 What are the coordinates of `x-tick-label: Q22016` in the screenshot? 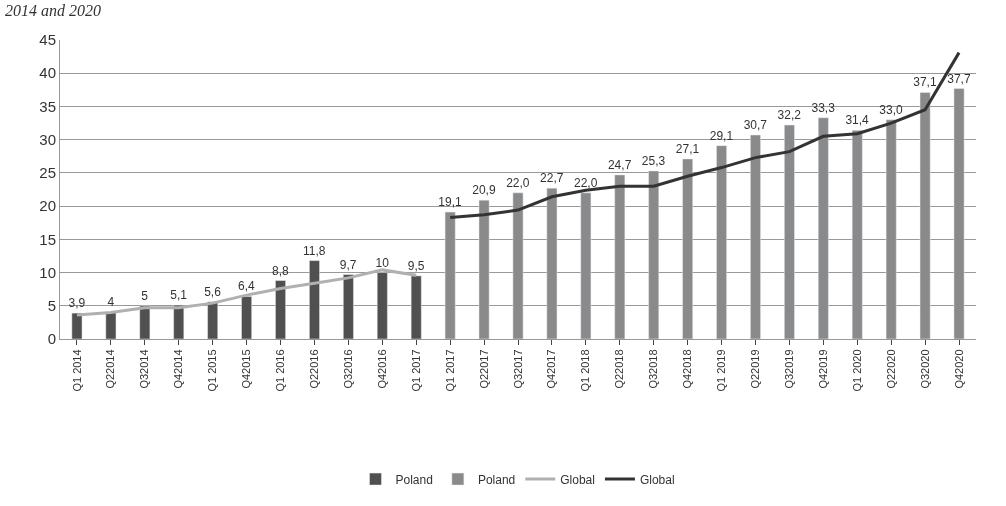 It's located at (314, 369).